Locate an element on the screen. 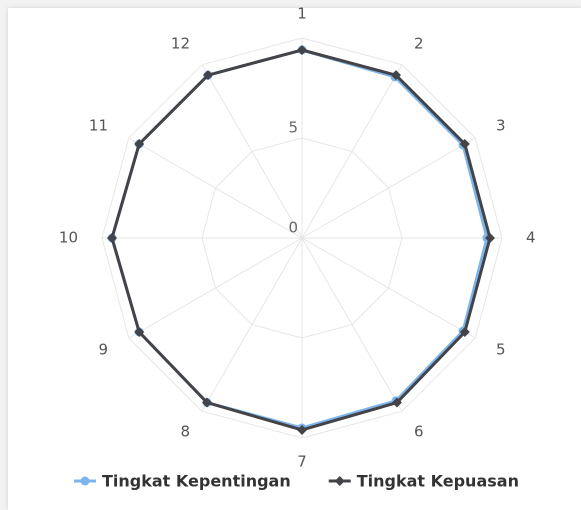 The width and height of the screenshot is (581, 510). category-label: 3 is located at coordinates (501, 126).